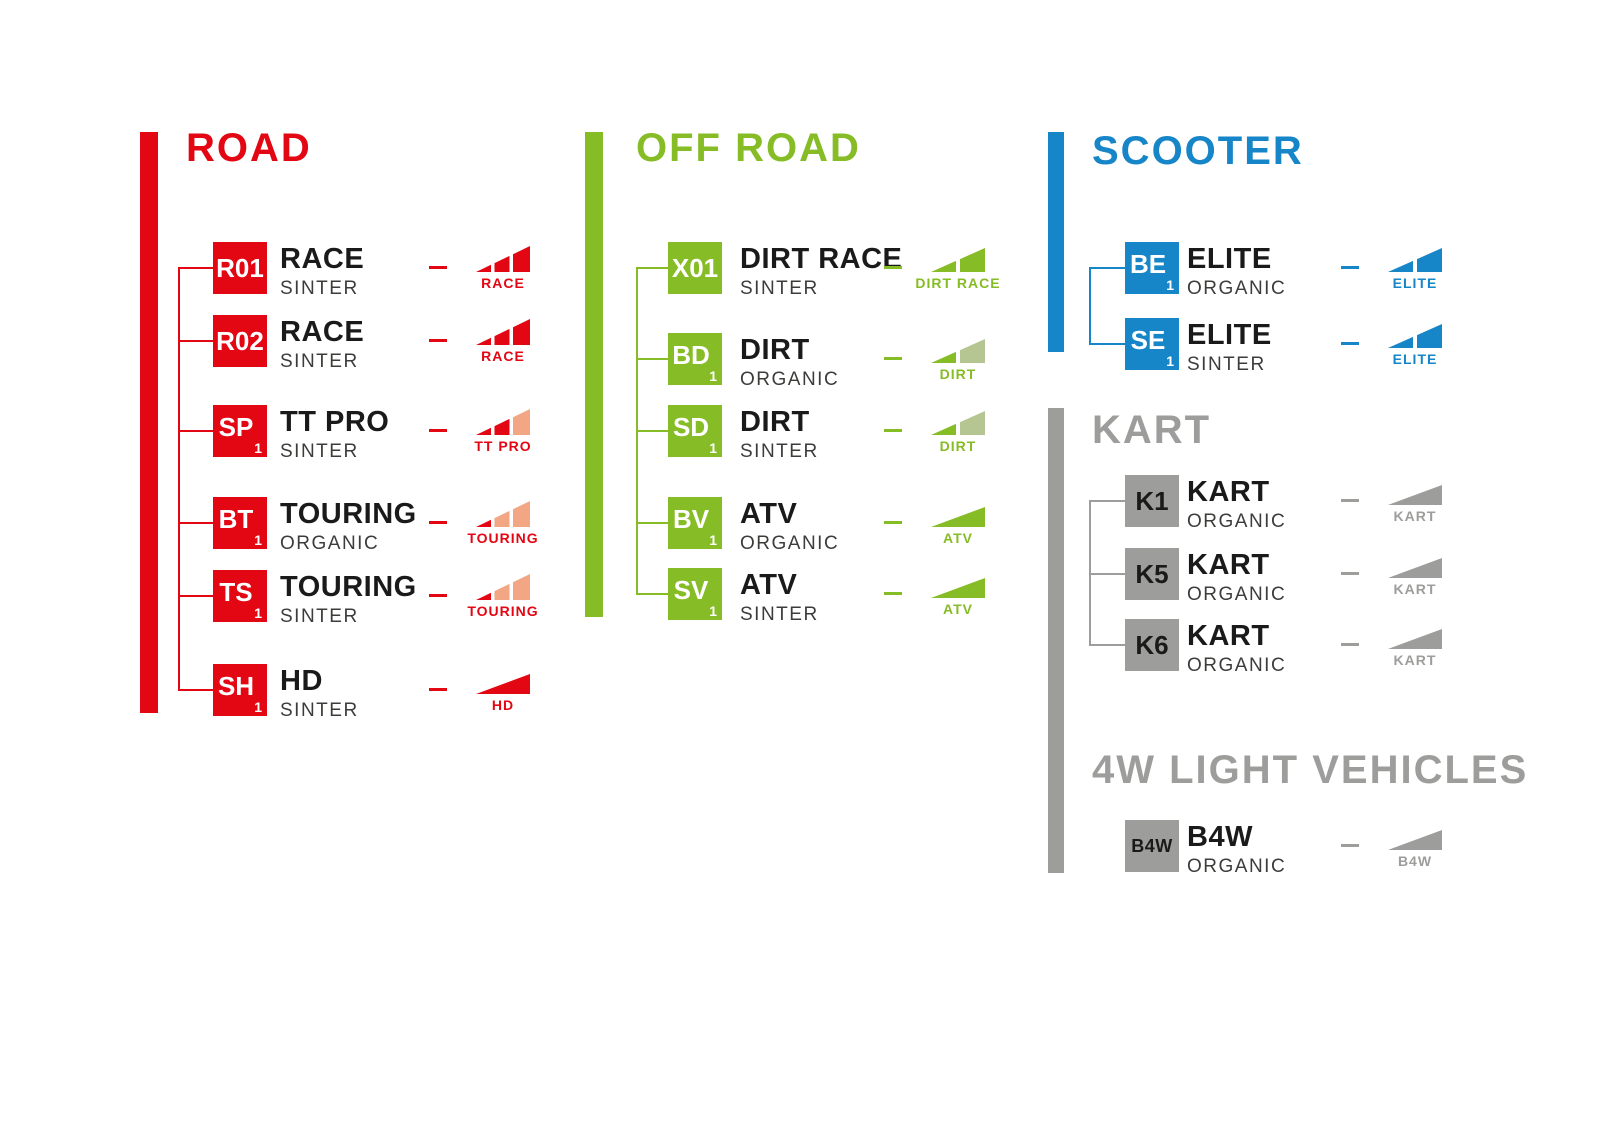 The width and height of the screenshot is (1600, 1131). I want to click on product-code-box: BV 1, so click(695, 523).